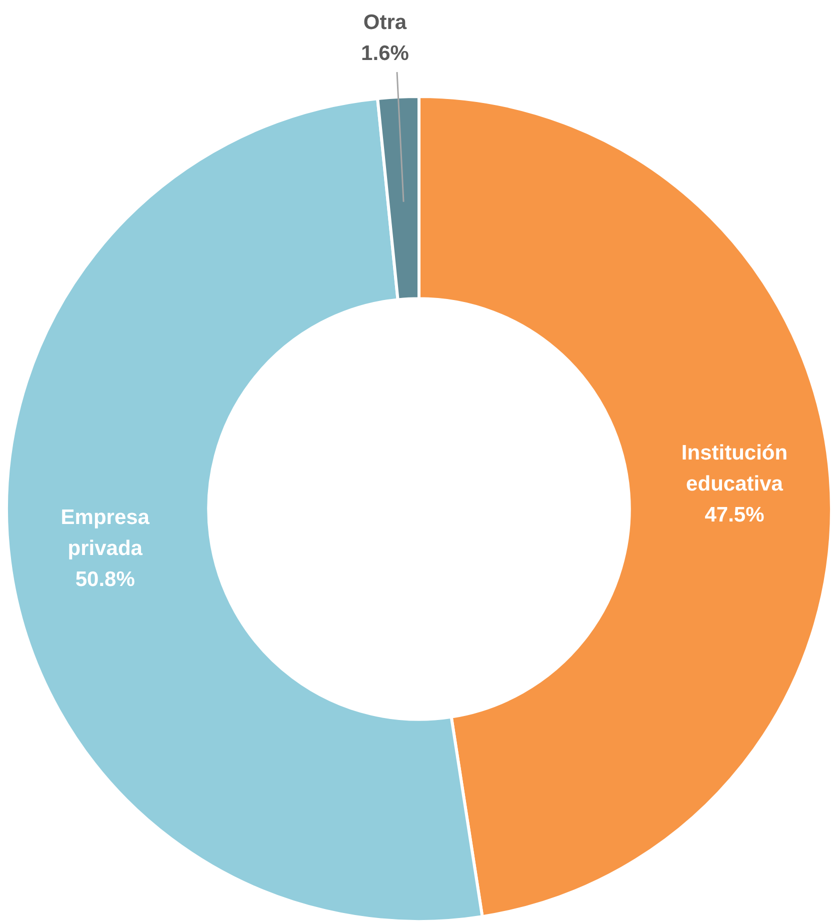 This screenshot has height=923, width=838. What do you see at coordinates (385, 22) in the screenshot?
I see `slice-label: Otra` at bounding box center [385, 22].